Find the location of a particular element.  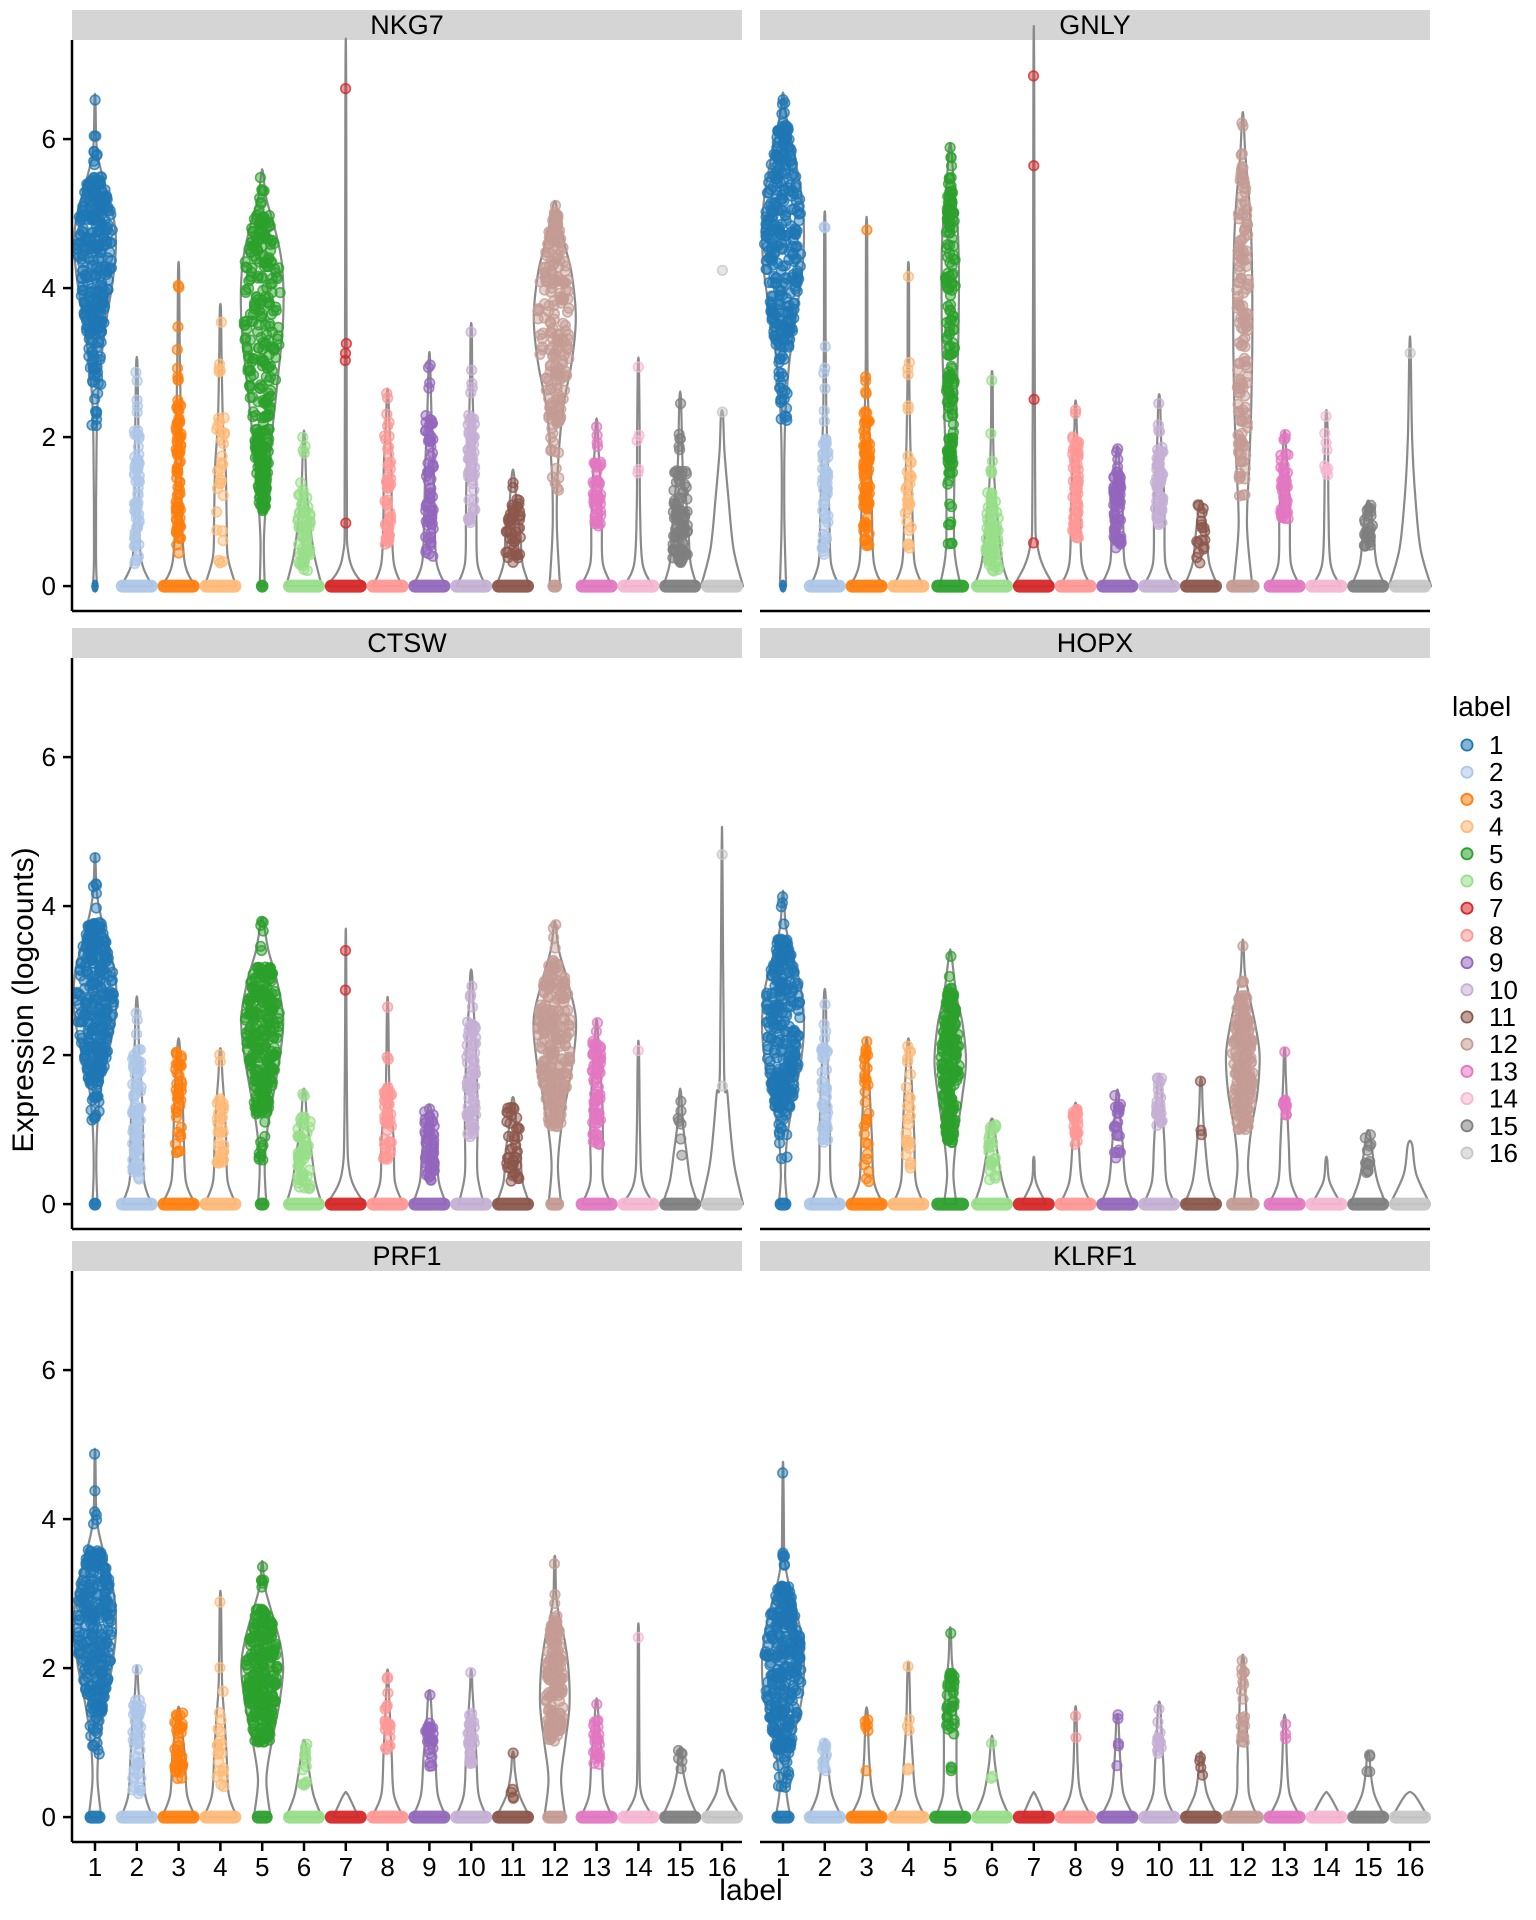

panel-title-CTSW: CTSW is located at coordinates (407, 643).